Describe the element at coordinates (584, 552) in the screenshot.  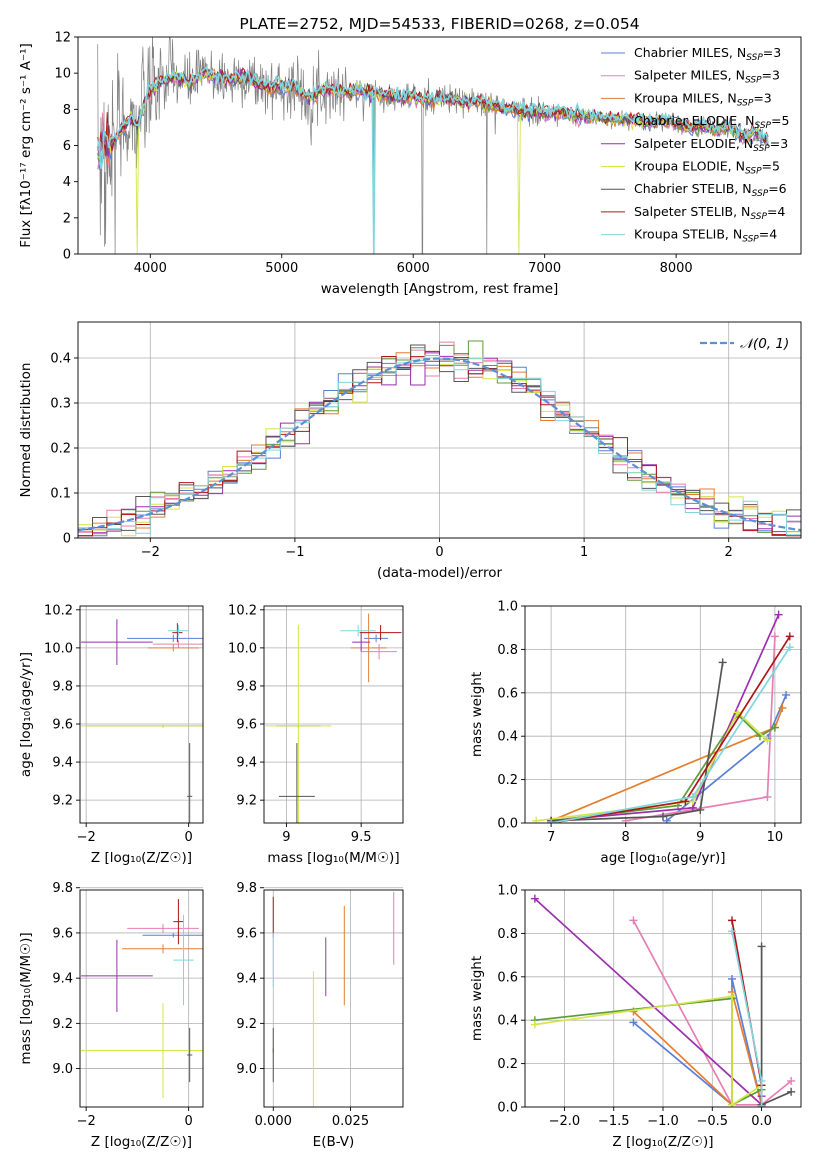
I see `x-tick-label: 1` at that location.